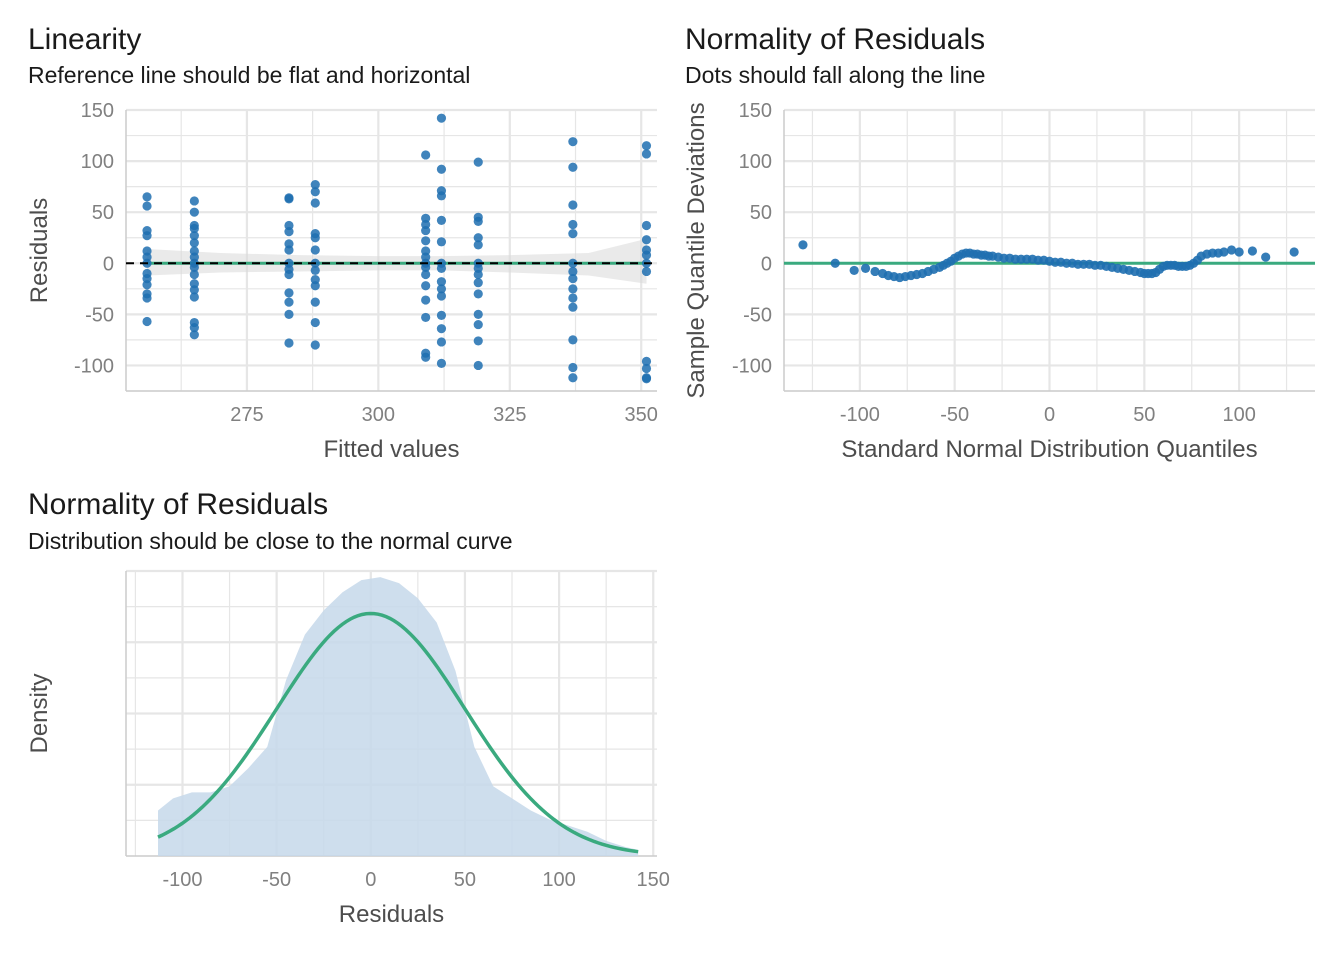 This screenshot has height=960, width=1344. What do you see at coordinates (178, 504) in the screenshot?
I see `density-title: Normality of Residuals` at bounding box center [178, 504].